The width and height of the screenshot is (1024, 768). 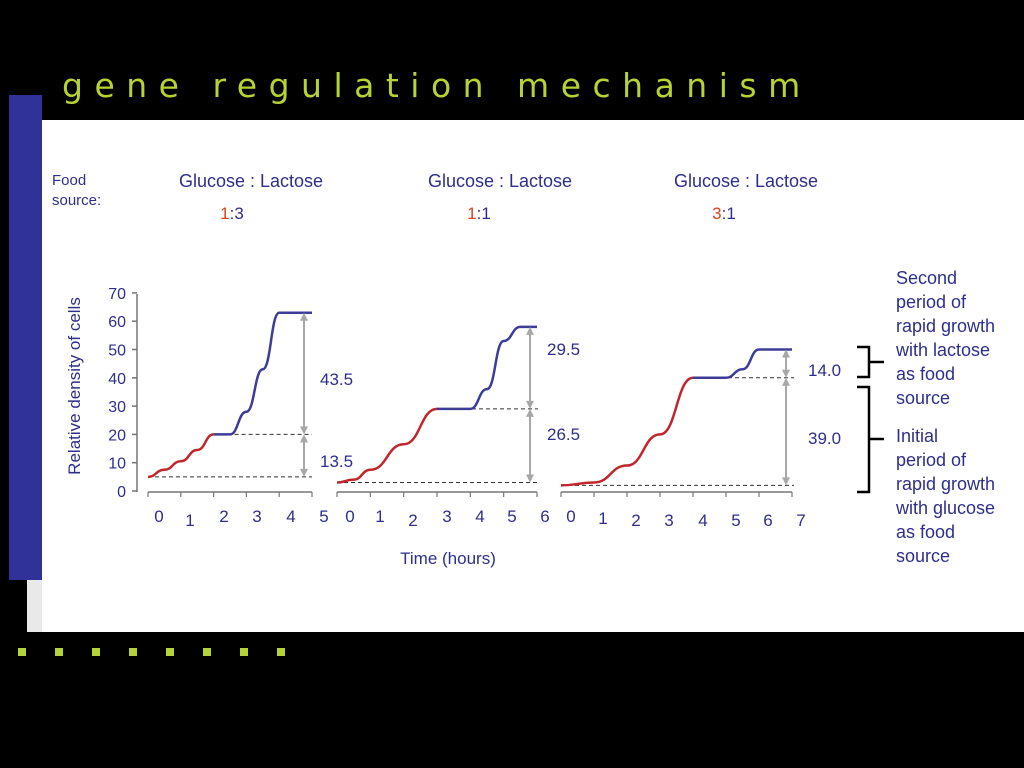 I want to click on chart-panel-3: 0 1 2 3 4 5 6 7 39.0 14.0, so click(x=700, y=439).